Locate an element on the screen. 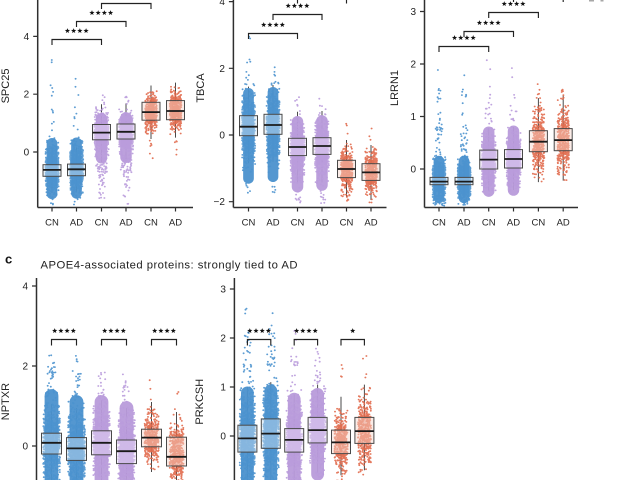 The width and height of the screenshot is (620, 485). svg-text: TBCA is located at coordinates (201, 88).